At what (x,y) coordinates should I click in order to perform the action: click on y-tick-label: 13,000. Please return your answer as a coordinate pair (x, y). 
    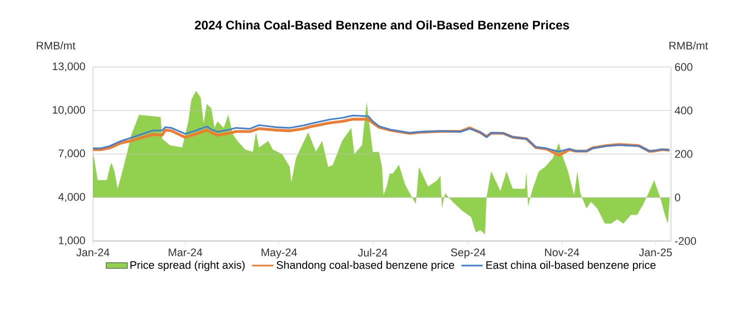
    Looking at the image, I should click on (69, 67).